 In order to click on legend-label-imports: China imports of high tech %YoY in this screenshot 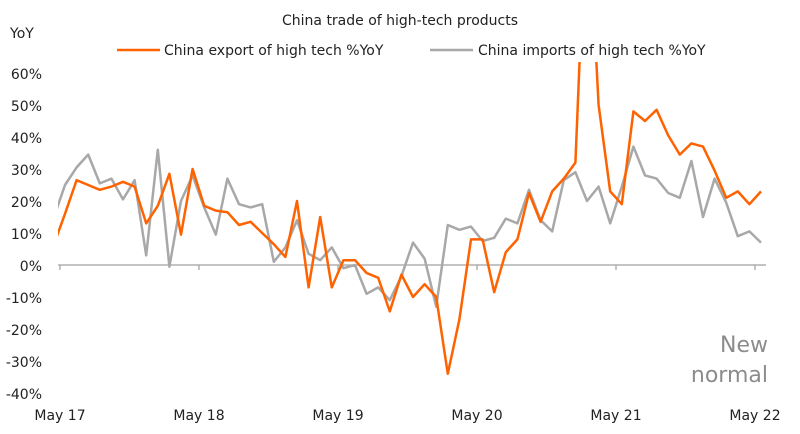, I will do `click(592, 51)`.